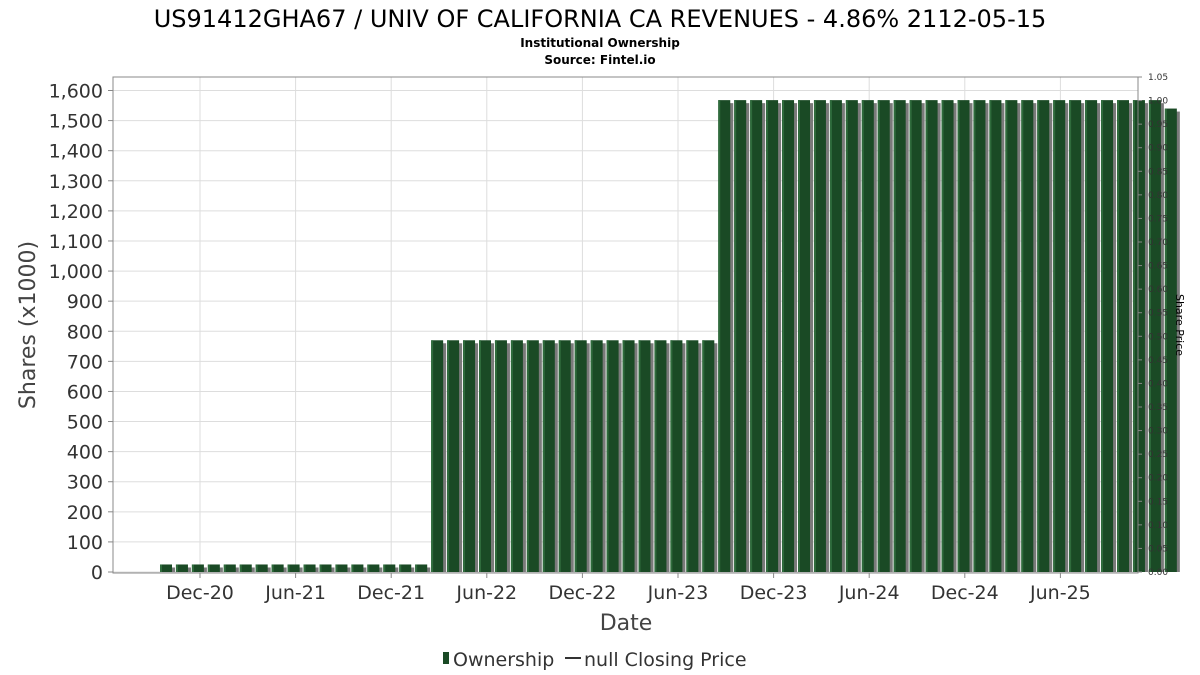 This screenshot has height=675, width=1200. I want to click on y2-tick-label: 0.15, so click(1158, 502).